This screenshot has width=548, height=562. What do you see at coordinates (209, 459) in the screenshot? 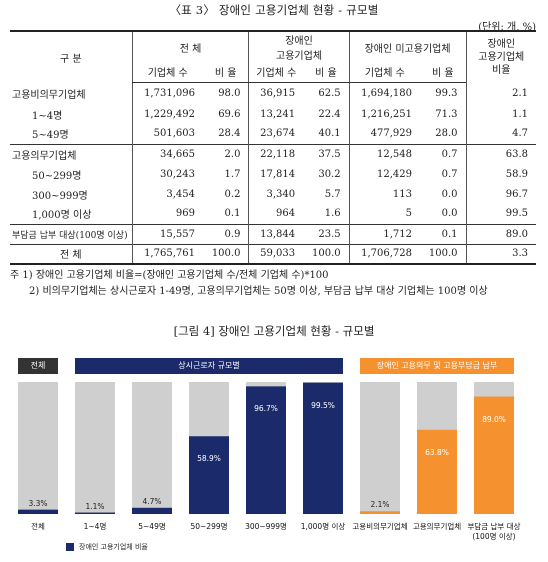
I see `value-label: 58.9%` at bounding box center [209, 459].